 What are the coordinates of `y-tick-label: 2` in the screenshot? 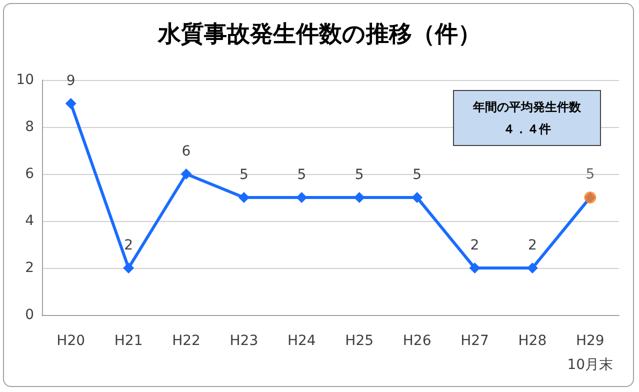 It's located at (29, 268).